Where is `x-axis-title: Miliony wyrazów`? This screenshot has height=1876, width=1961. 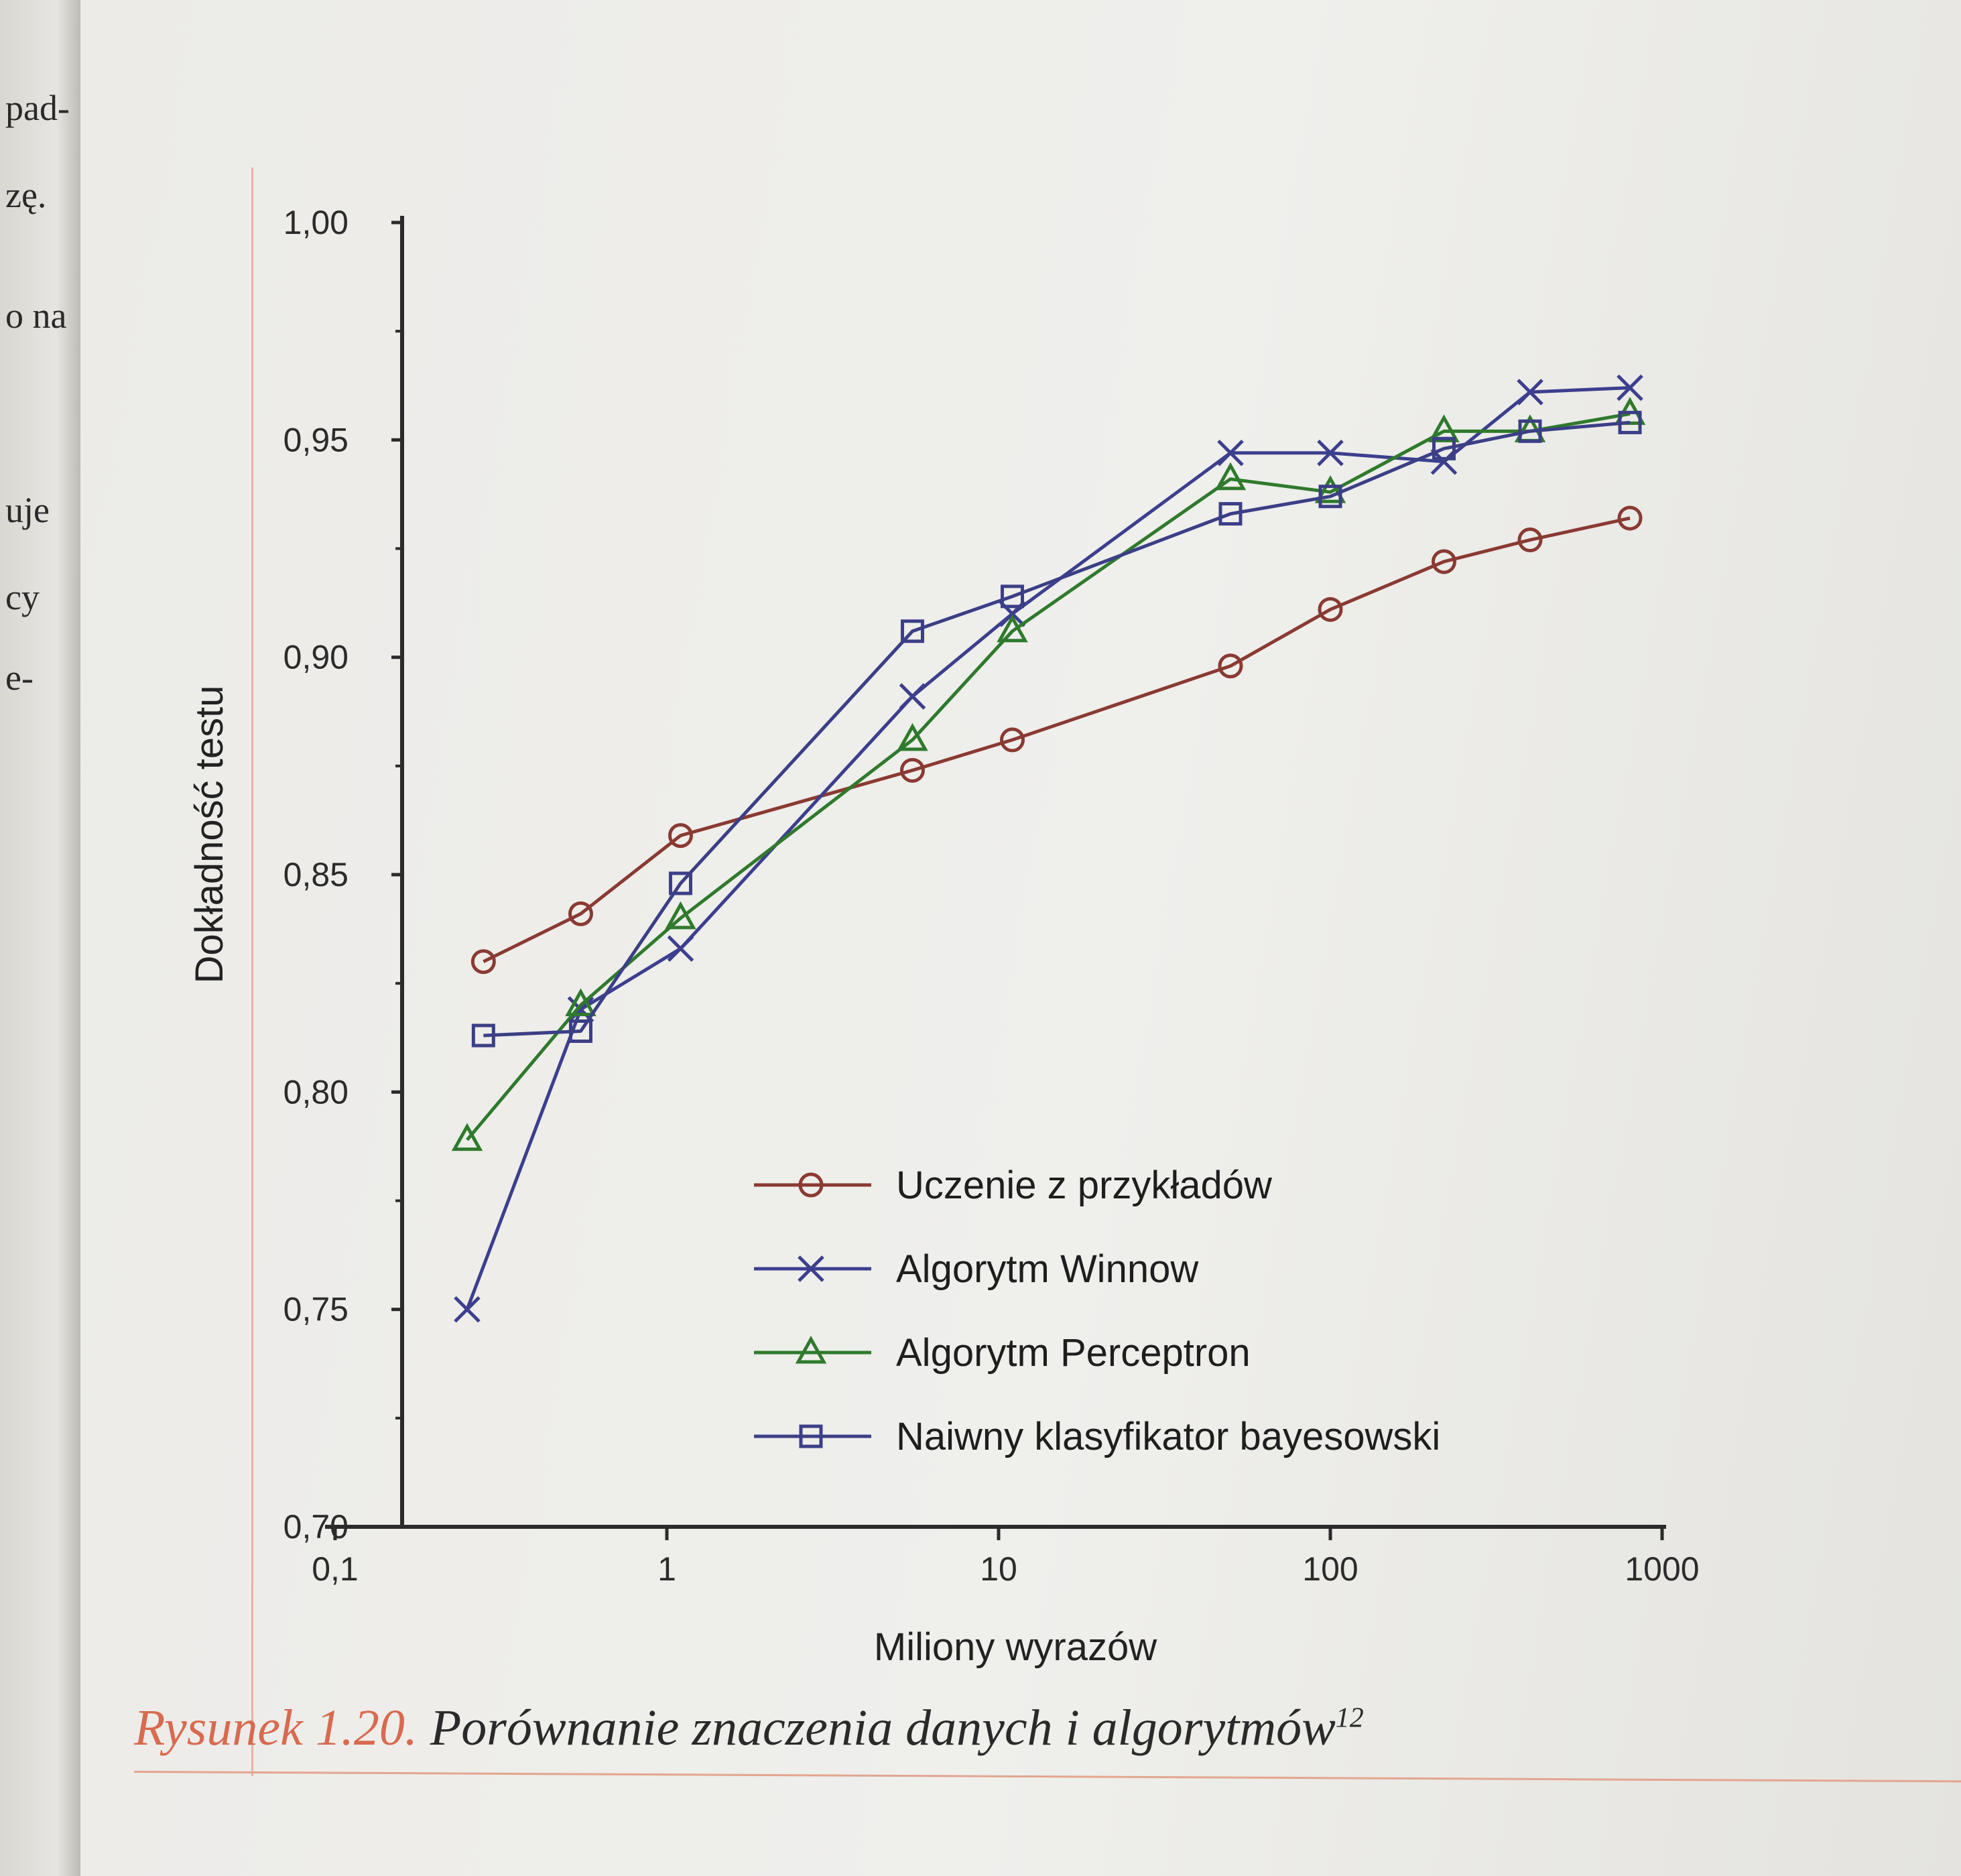
x-axis-title: Miliony wyrazów is located at coordinates (1015, 1647).